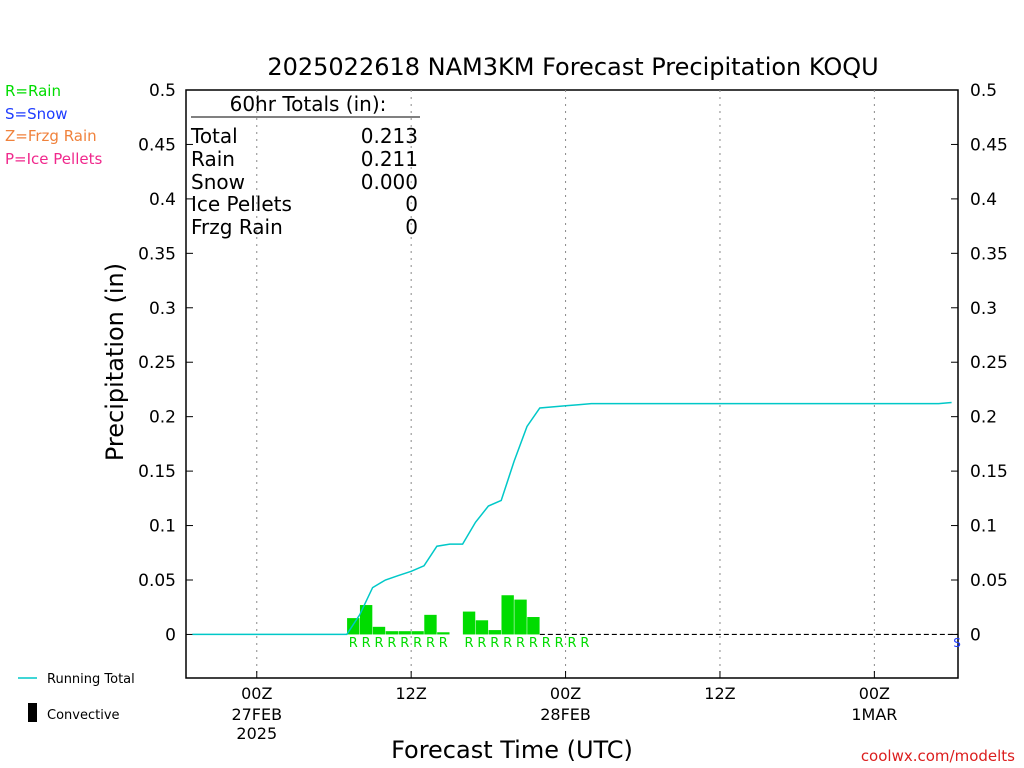 This screenshot has height=768, width=1024. Describe the element at coordinates (938, 756) in the screenshot. I see `credit-text: coolwx.com/modelts` at that location.